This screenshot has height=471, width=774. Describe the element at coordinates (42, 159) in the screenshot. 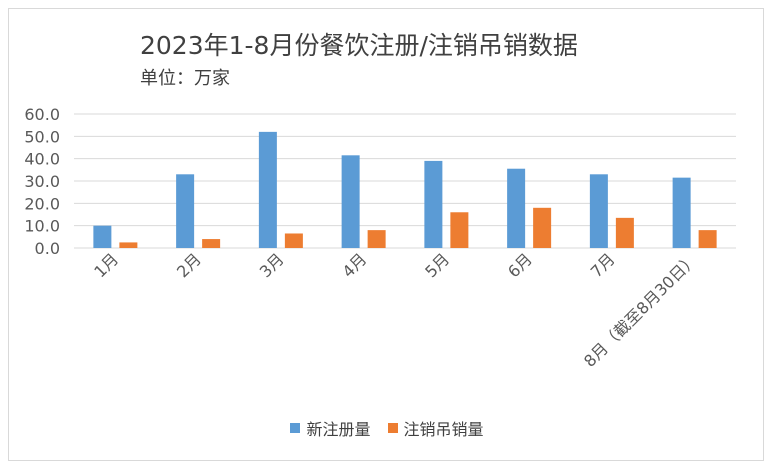

I see `y-tick-label: 40.0` at that location.